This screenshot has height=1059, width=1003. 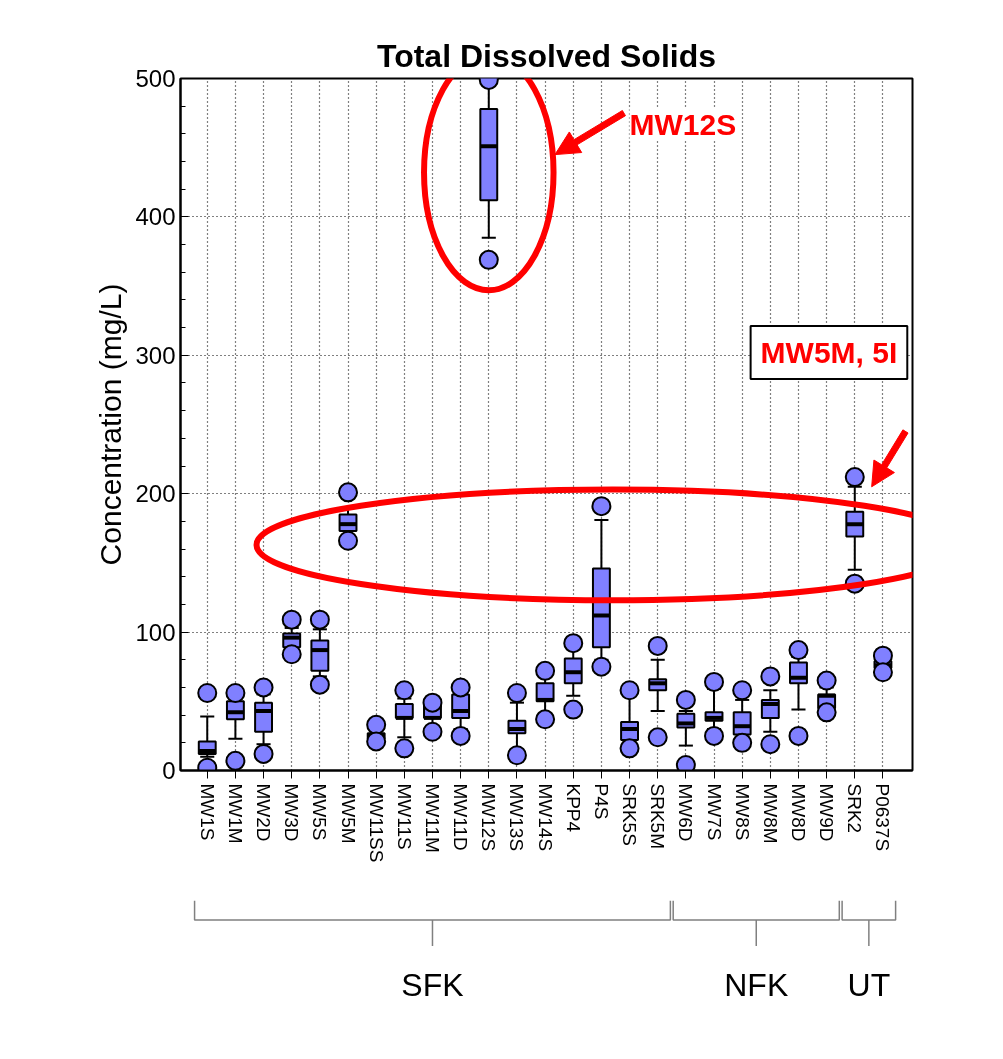 What do you see at coordinates (155, 78) in the screenshot?
I see `y-tick-label: 500` at bounding box center [155, 78].